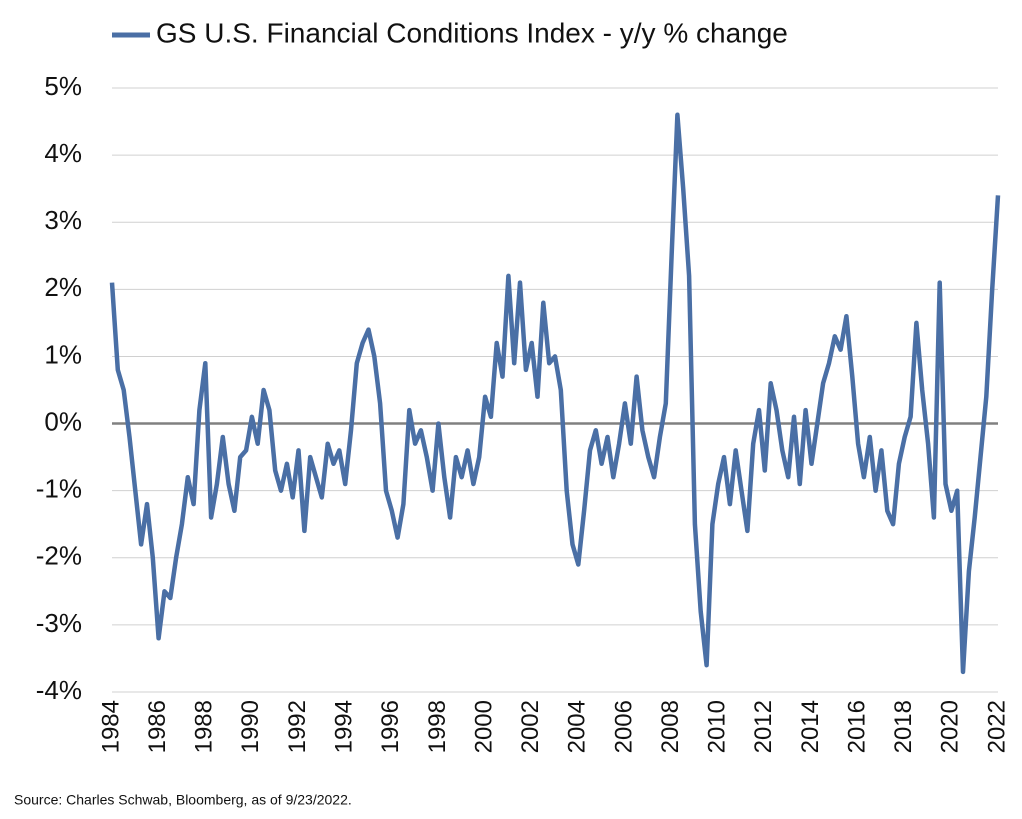 The image size is (1022, 819). Describe the element at coordinates (437, 726) in the screenshot. I see `x-tick-label: 1998` at that location.